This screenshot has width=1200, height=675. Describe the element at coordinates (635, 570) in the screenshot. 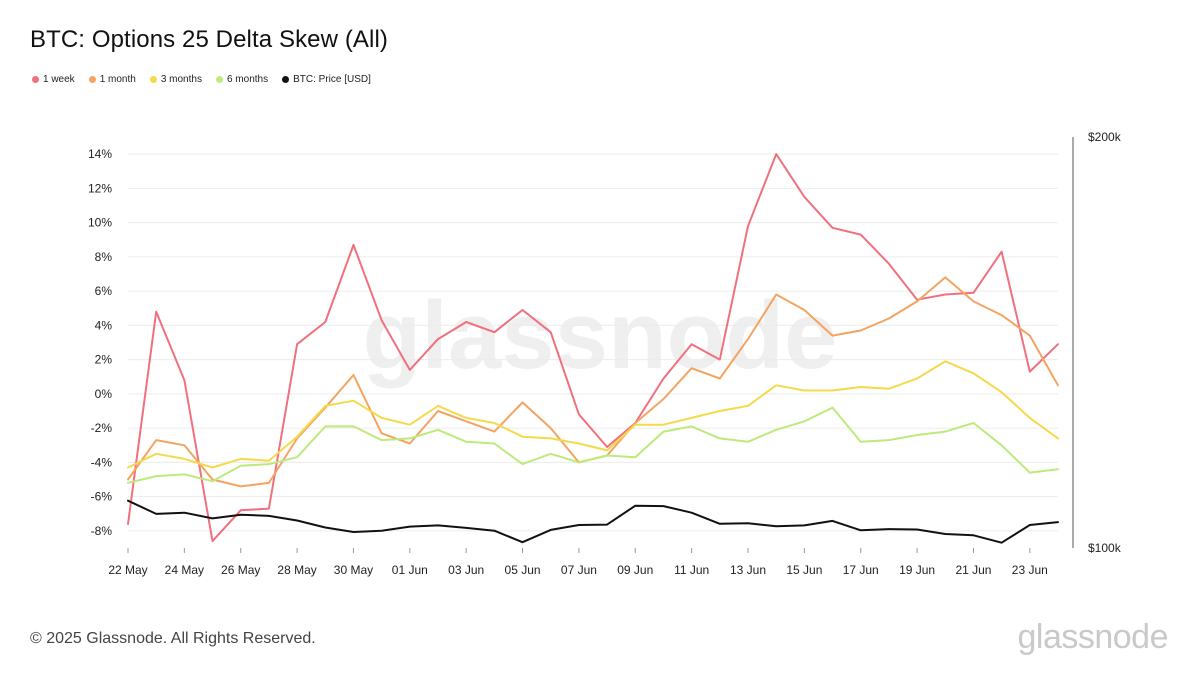

I see `x-tick-label: 09 Jun` at that location.